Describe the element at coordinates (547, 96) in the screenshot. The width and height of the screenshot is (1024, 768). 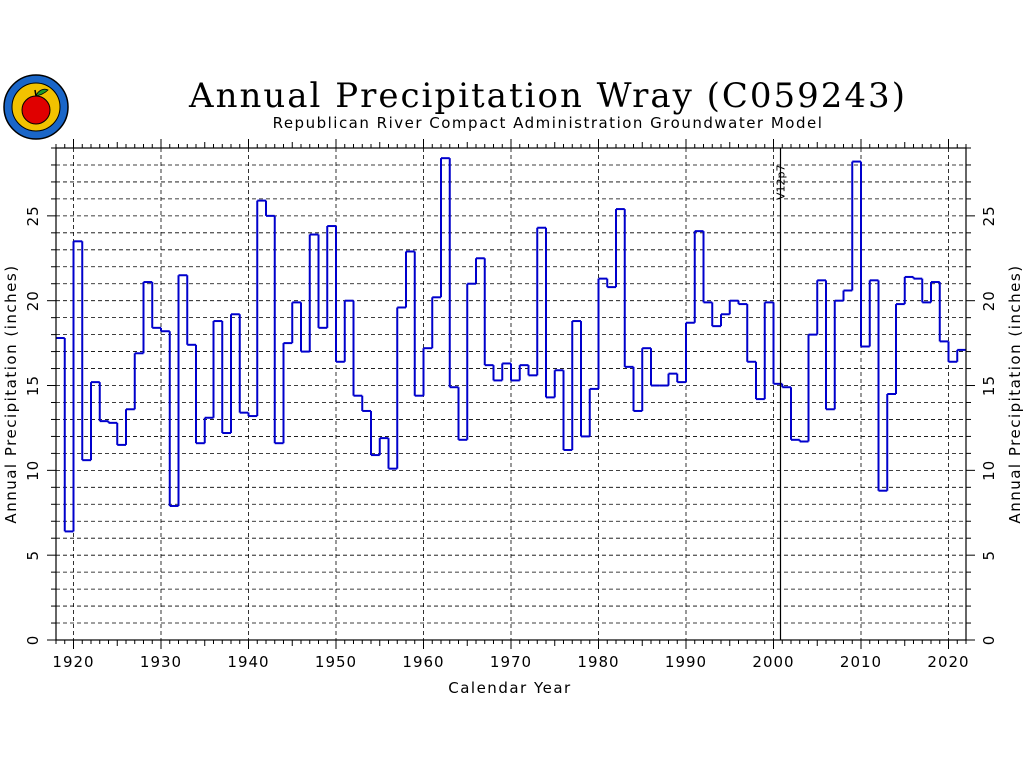
I see `chart-title: Annual Precipitation Wray (C059243)` at that location.